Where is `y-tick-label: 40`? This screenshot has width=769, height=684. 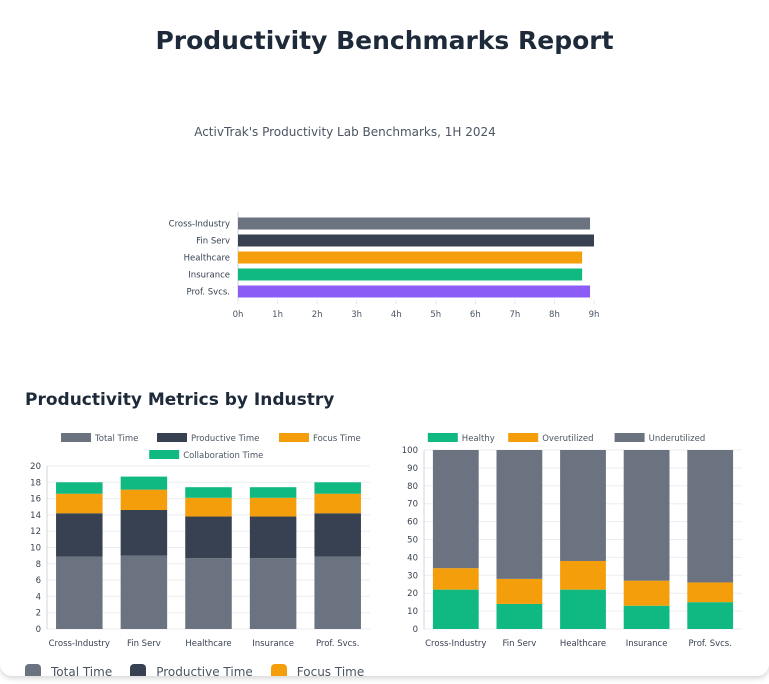 y-tick-label: 40 is located at coordinates (412, 558).